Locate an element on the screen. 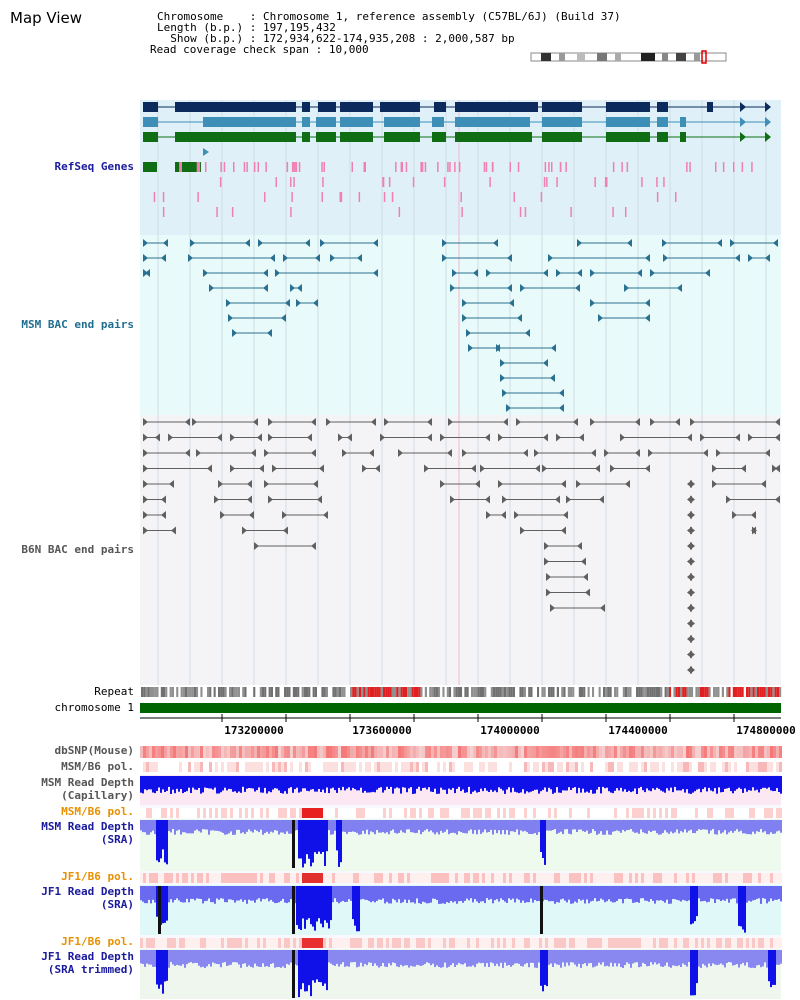 The image size is (800, 1000). repeat-track is located at coordinates (461, 692).